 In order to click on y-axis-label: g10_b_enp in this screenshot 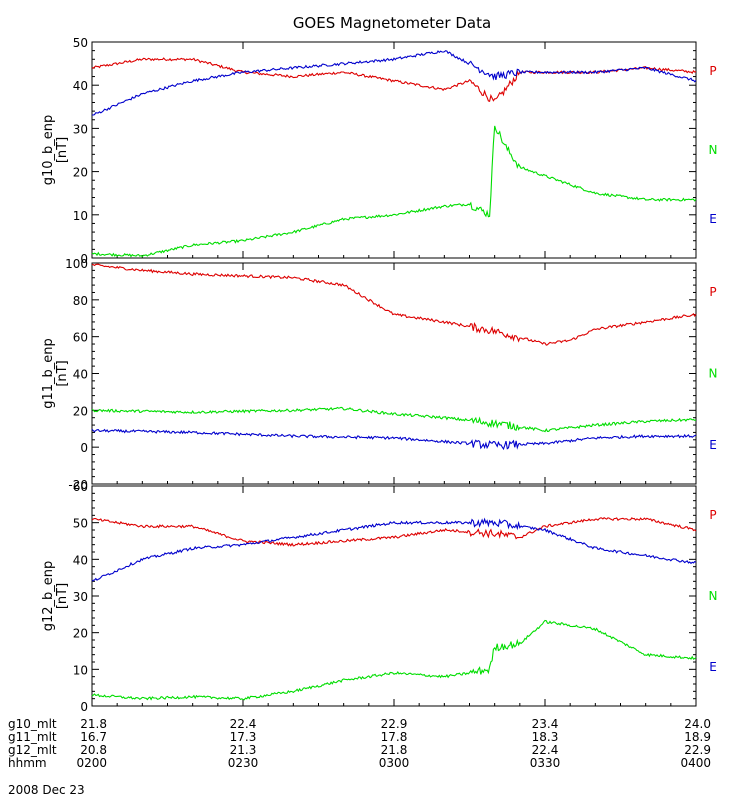, I will do `click(48, 150)`.